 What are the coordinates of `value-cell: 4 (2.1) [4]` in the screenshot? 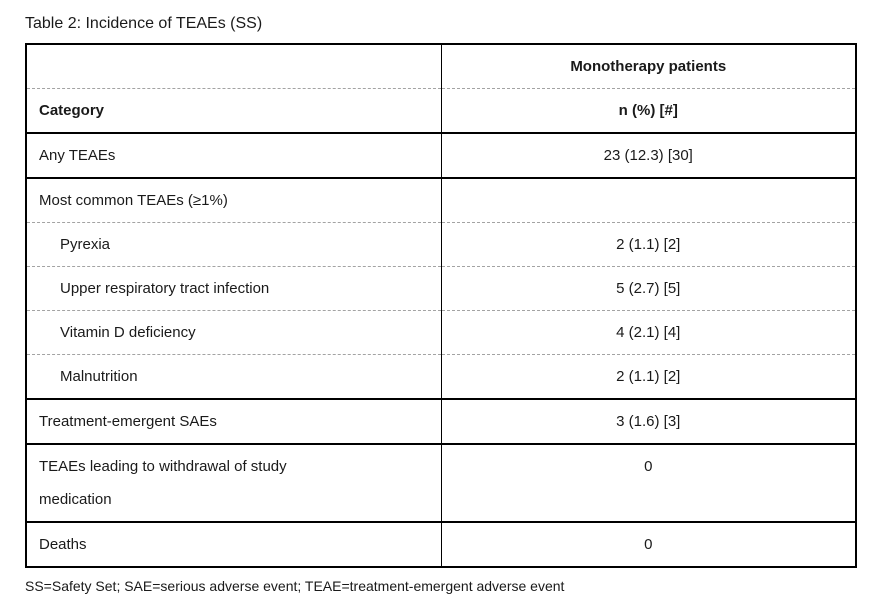 It's located at (648, 332).